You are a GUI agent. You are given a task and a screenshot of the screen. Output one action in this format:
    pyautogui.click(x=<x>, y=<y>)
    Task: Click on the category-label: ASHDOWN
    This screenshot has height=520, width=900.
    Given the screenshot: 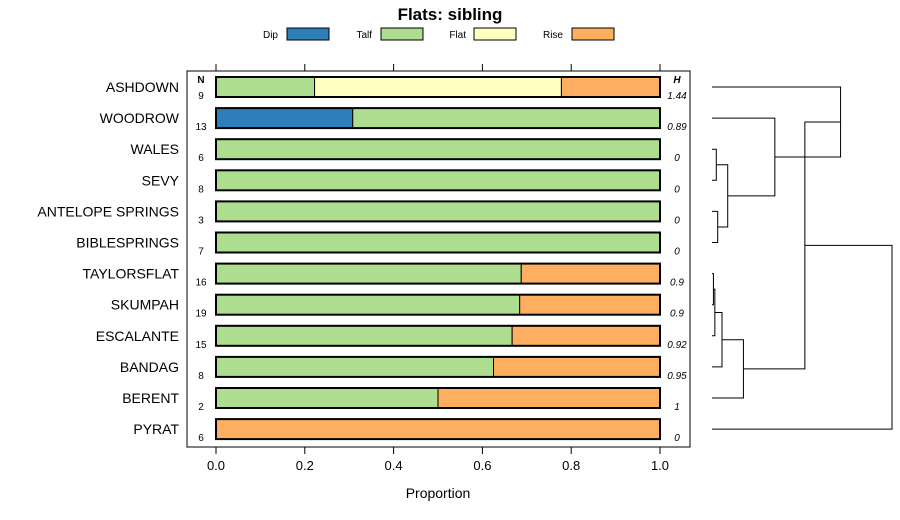 What is the action you would take?
    pyautogui.click(x=142, y=87)
    